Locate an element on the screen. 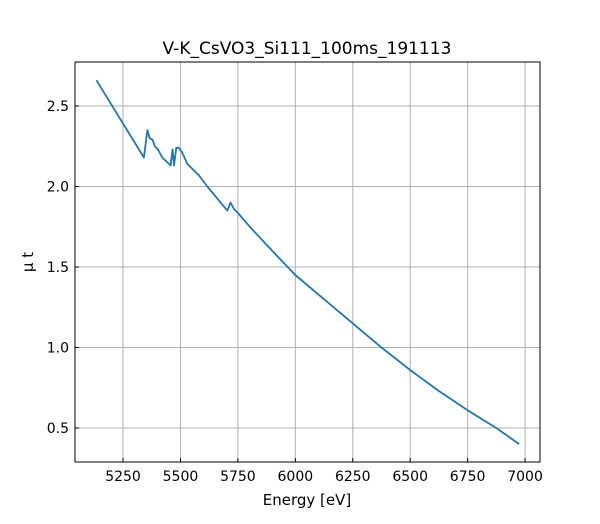 Image resolution: width=600 pixels, height=524 pixels. x-tick-label: 7000 is located at coordinates (525, 477).